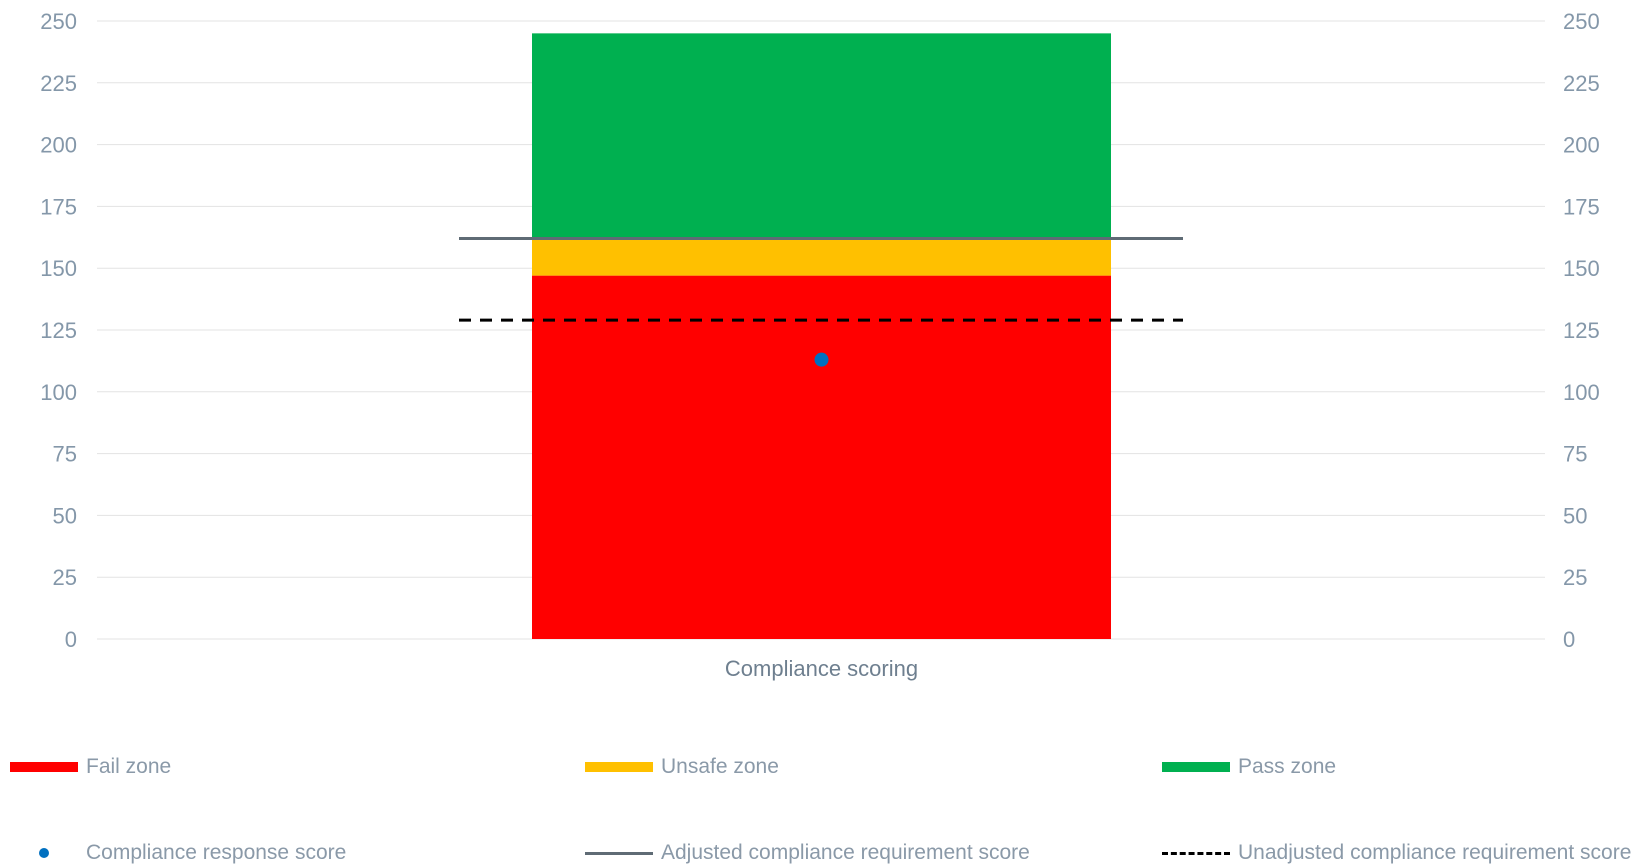 This screenshot has height=868, width=1642. I want to click on legend-item-unsafe: Unsafe zone, so click(682, 767).